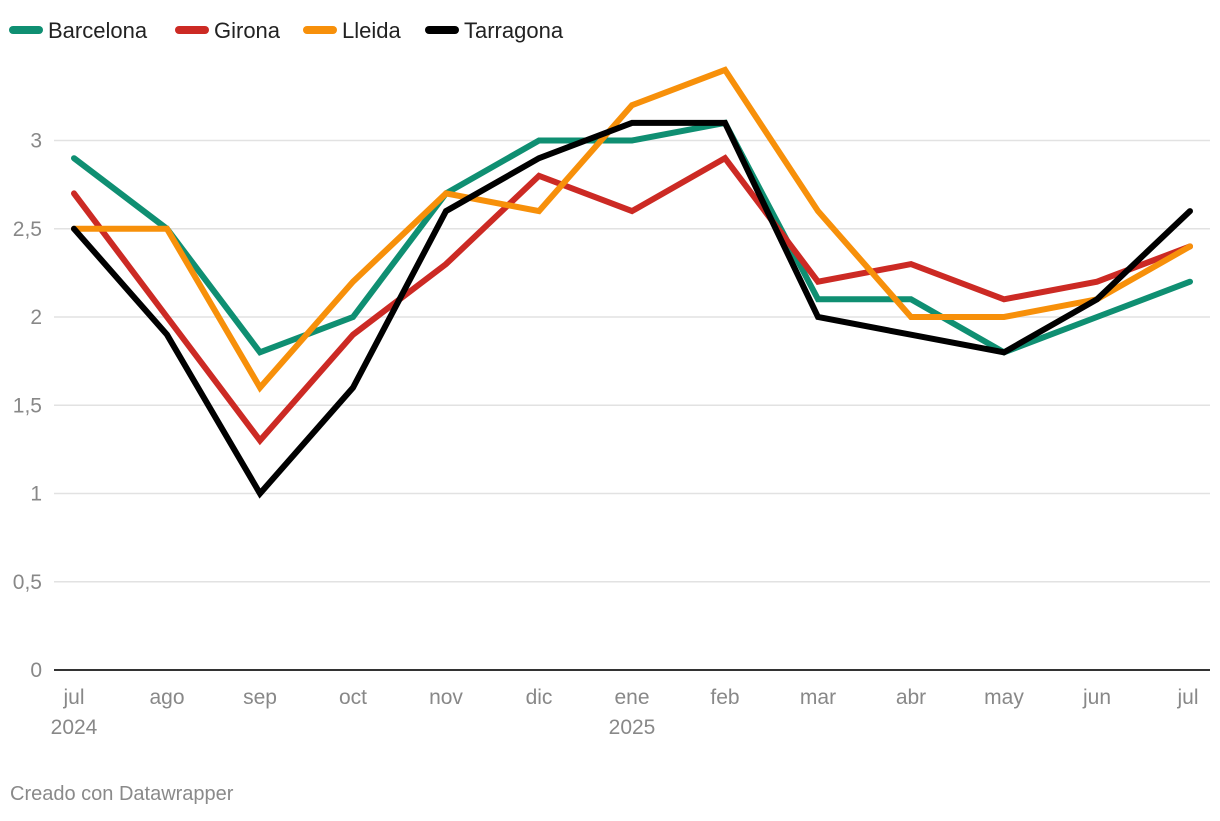 This screenshot has height=821, width=1220. What do you see at coordinates (27, 229) in the screenshot?
I see `y-tick-label: 2,5` at bounding box center [27, 229].